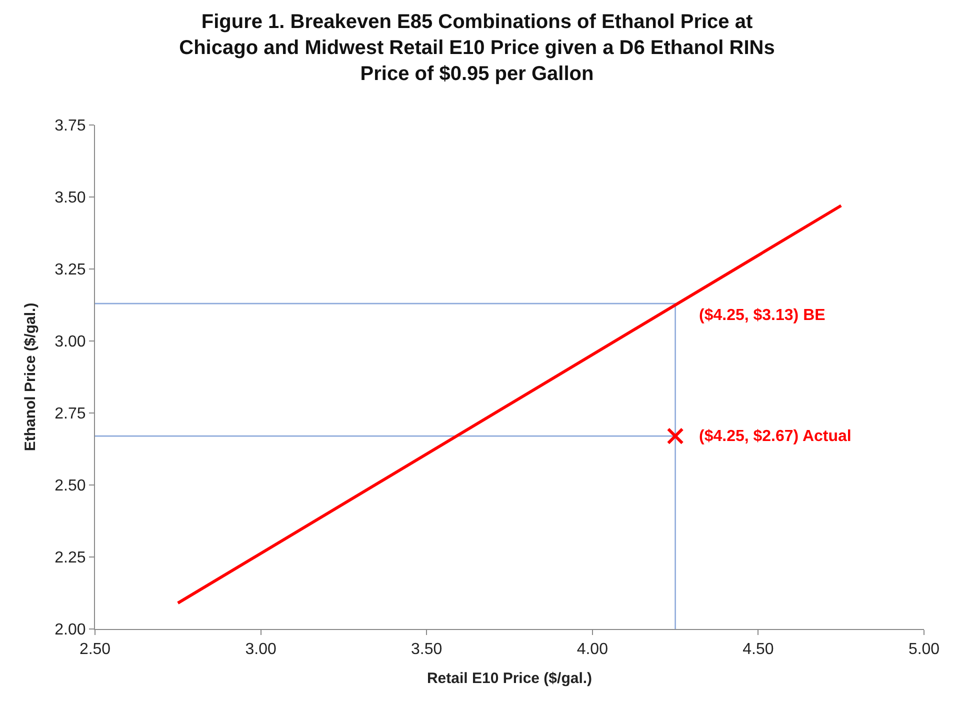 This screenshot has height=704, width=954. What do you see at coordinates (30, 377) in the screenshot?
I see `y-axis-title: Ethanol Price ($/gal.)` at bounding box center [30, 377].